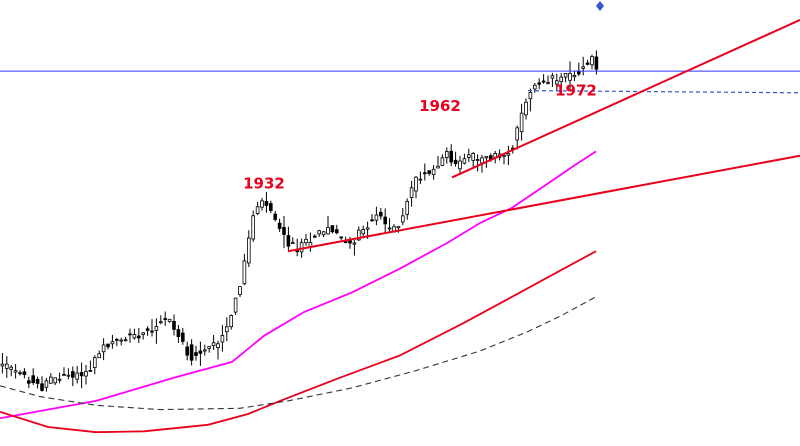  What do you see at coordinates (440, 106) in the screenshot?
I see `annotation-label-1962: 1962` at bounding box center [440, 106].